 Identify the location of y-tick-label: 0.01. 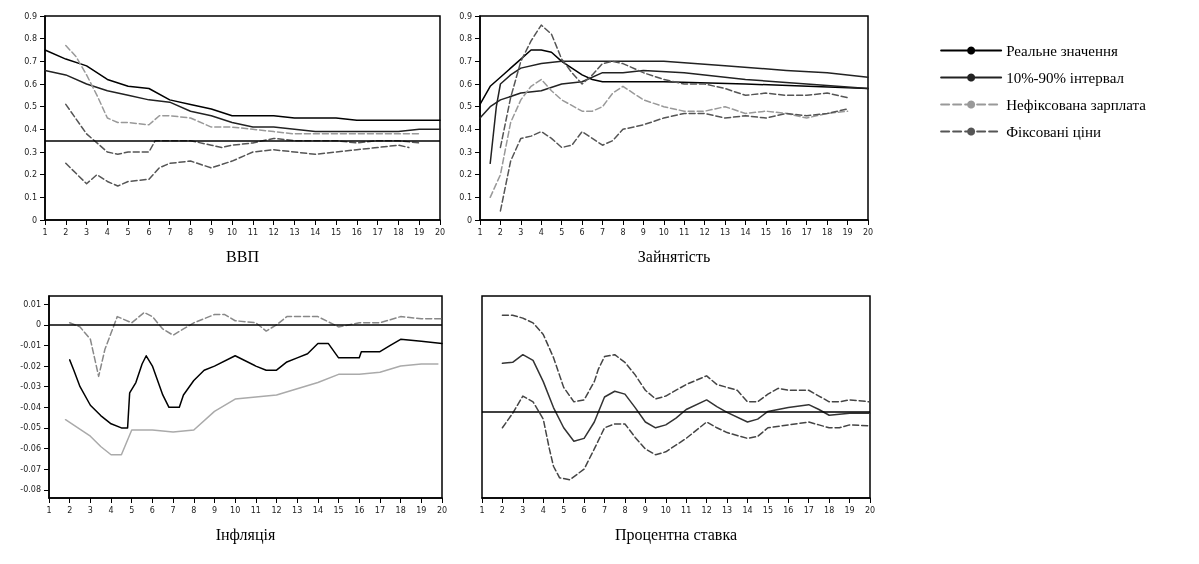
(32, 304).